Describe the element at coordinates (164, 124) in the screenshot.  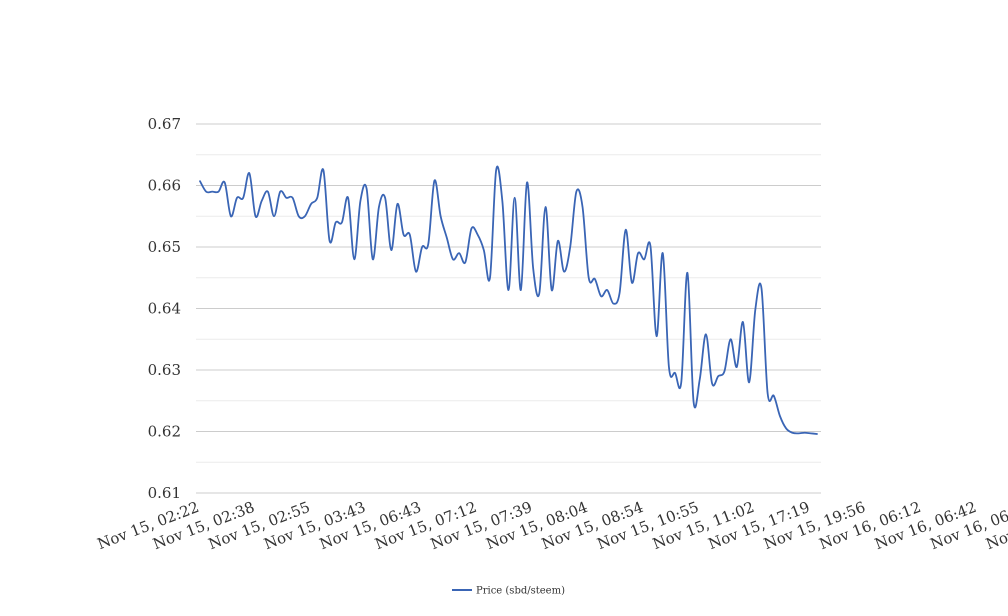
I see `y-tick-label: 0.67` at that location.